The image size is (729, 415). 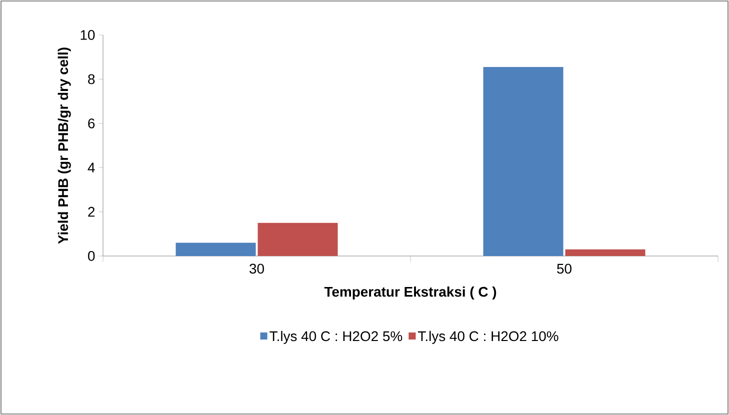 I want to click on legend-label: T.lys 40 C : H2O2 10%, so click(x=488, y=337).